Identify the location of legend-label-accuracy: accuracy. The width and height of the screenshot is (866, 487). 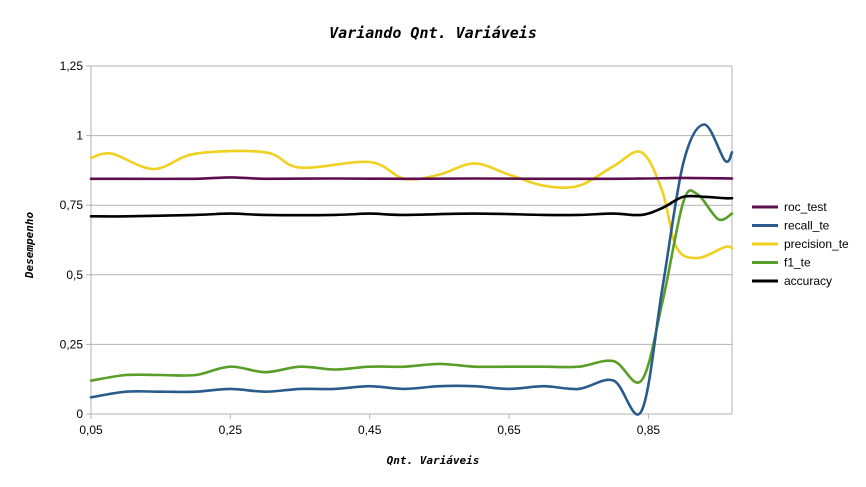
(808, 281).